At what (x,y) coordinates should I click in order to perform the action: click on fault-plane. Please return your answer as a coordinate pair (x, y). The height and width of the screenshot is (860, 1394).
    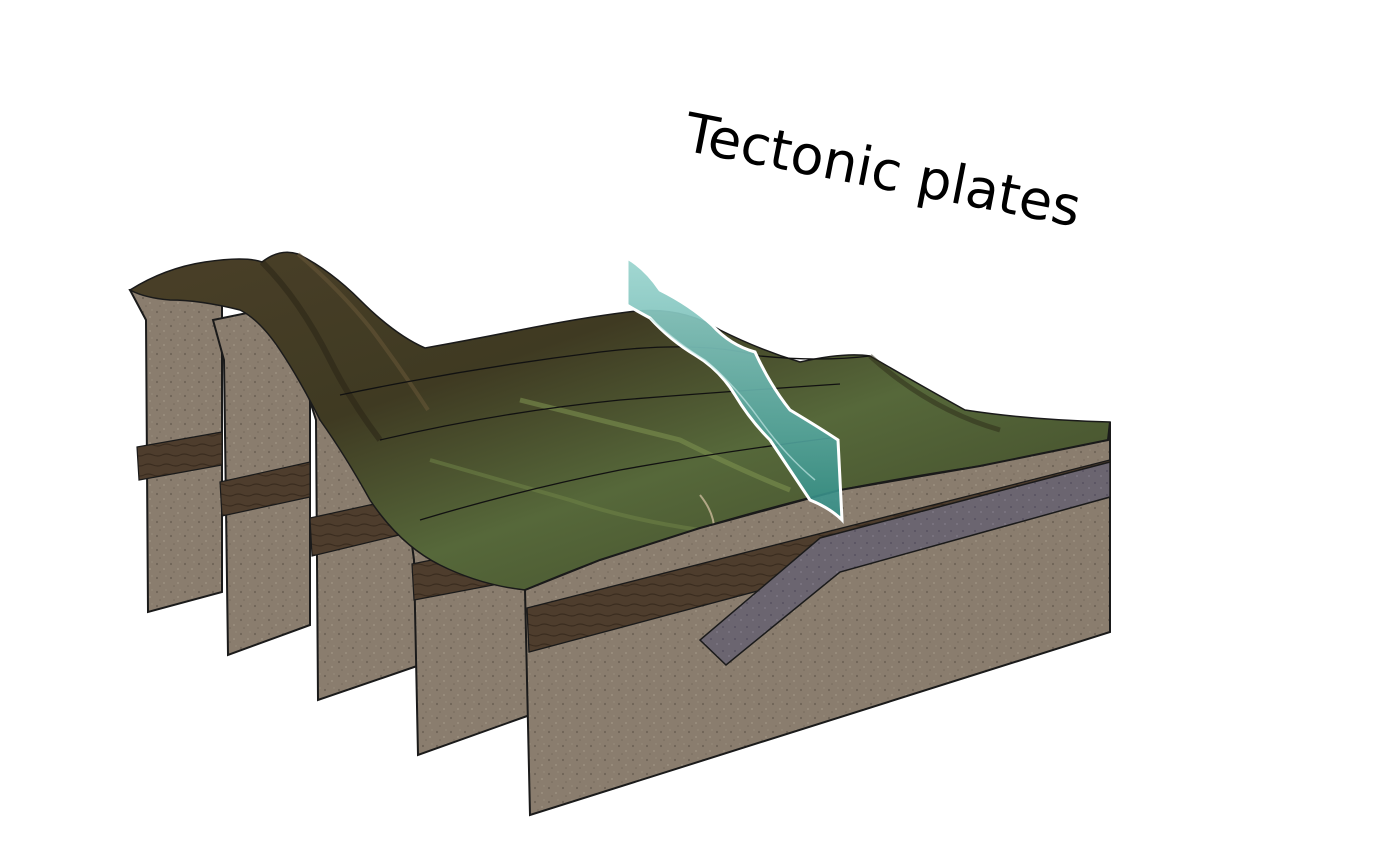
    Looking at the image, I should click on (734, 389).